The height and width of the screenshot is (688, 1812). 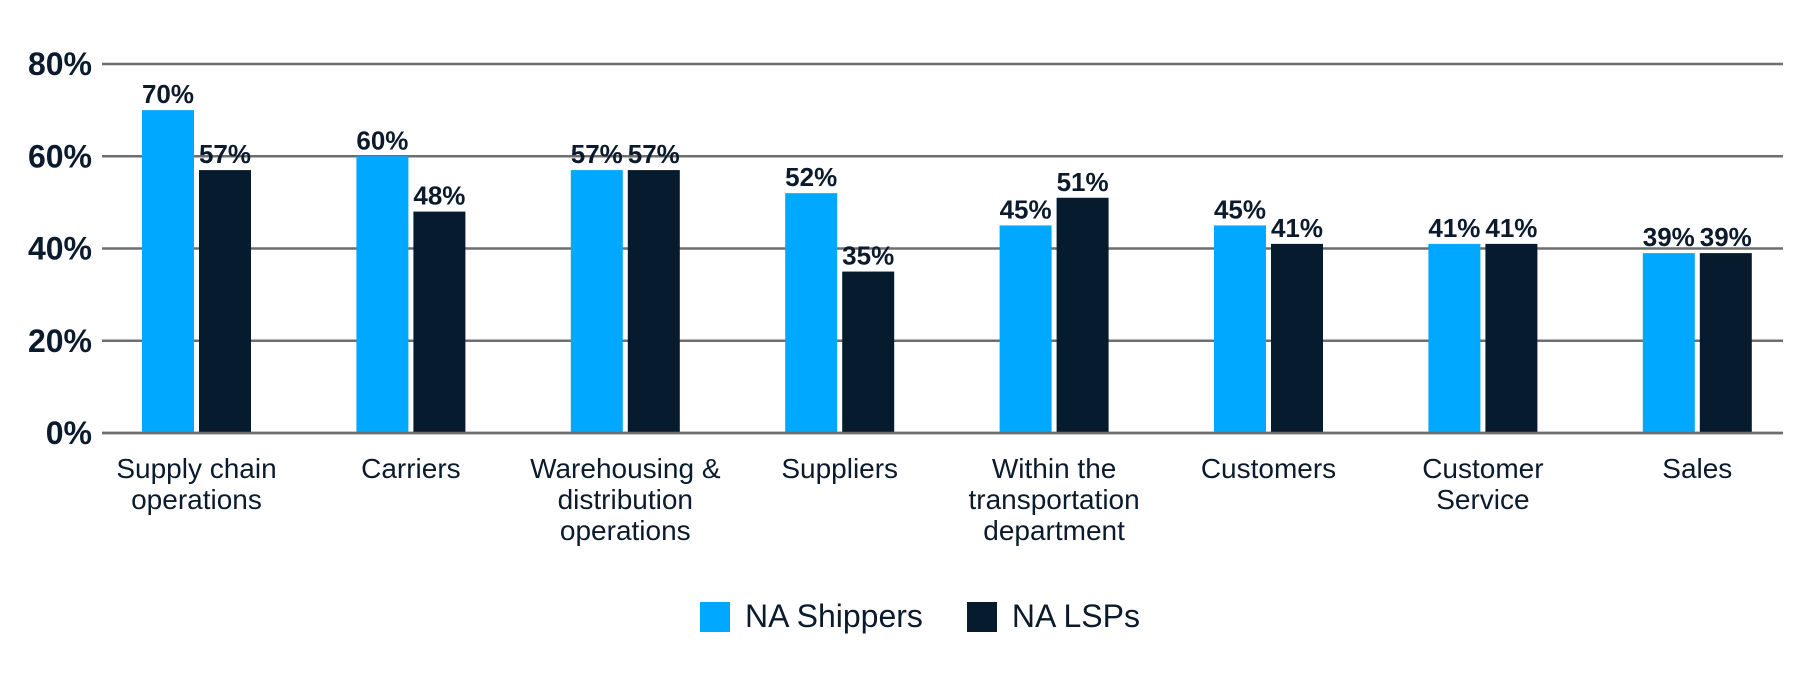 I want to click on x-tick-label-line: department, so click(x=1054, y=530).